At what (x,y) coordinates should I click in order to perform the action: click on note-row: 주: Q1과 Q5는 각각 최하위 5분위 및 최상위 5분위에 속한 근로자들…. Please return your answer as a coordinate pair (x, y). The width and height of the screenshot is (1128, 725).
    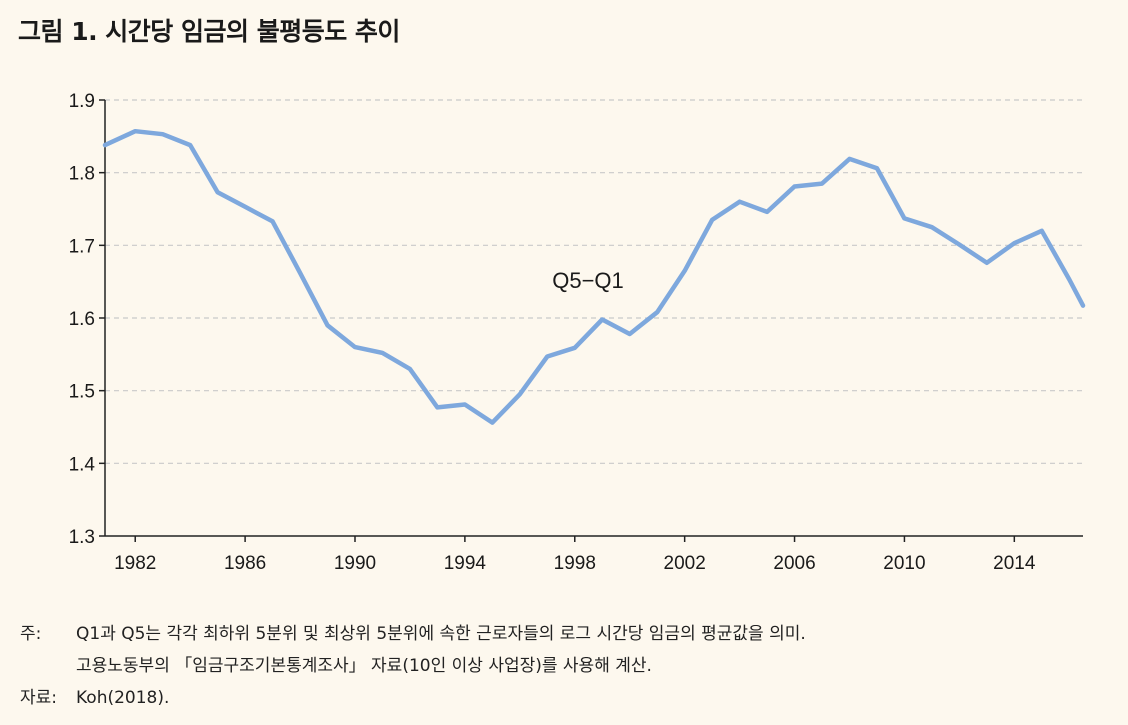
    Looking at the image, I should click on (413, 634).